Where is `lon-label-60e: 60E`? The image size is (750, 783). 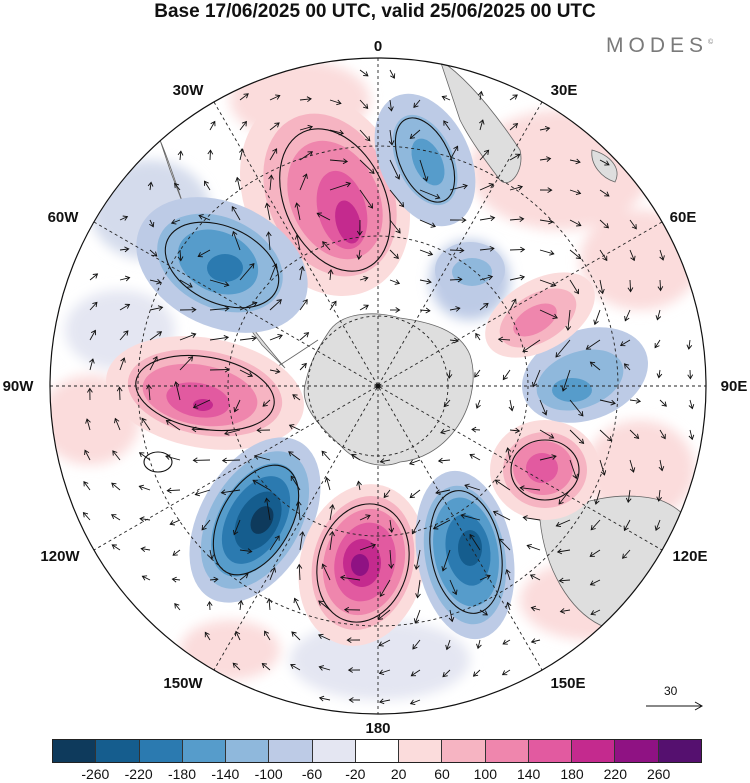 lon-label-60e: 60E is located at coordinates (683, 217).